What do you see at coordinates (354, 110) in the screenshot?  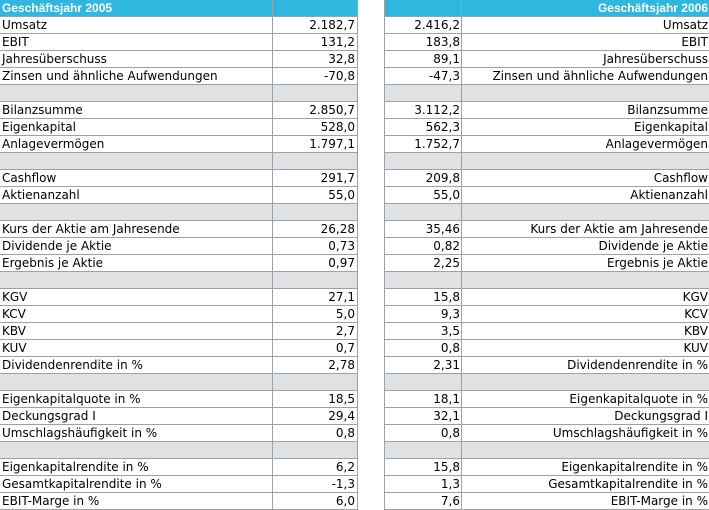 I see `table-row: Bilanzsumme 2.850,7 3.112,2 Bilanzsumme` at bounding box center [354, 110].